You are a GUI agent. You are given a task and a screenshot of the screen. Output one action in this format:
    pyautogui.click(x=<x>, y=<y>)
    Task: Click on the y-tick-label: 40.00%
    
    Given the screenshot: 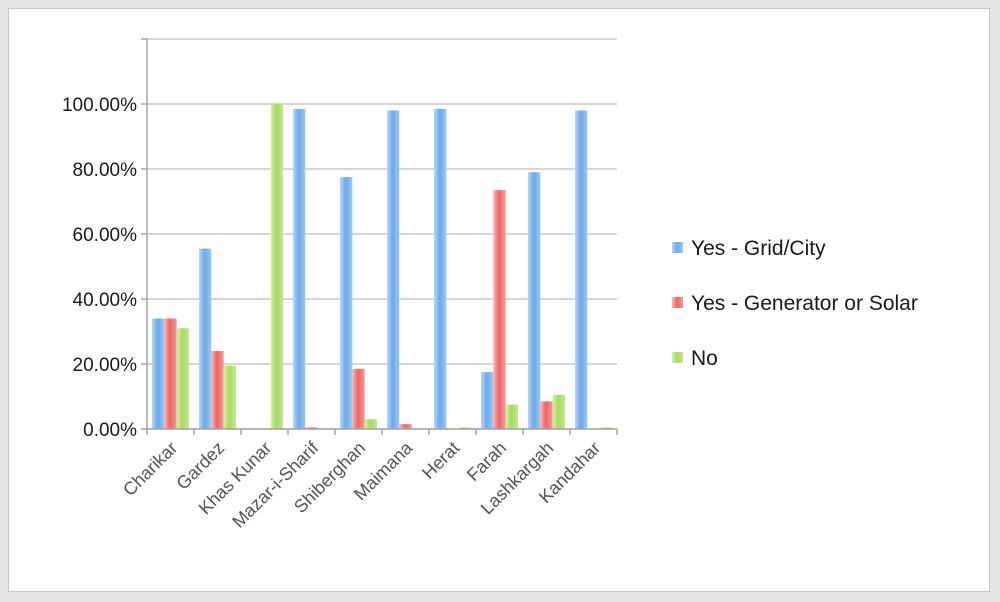 What is the action you would take?
    pyautogui.click(x=105, y=300)
    